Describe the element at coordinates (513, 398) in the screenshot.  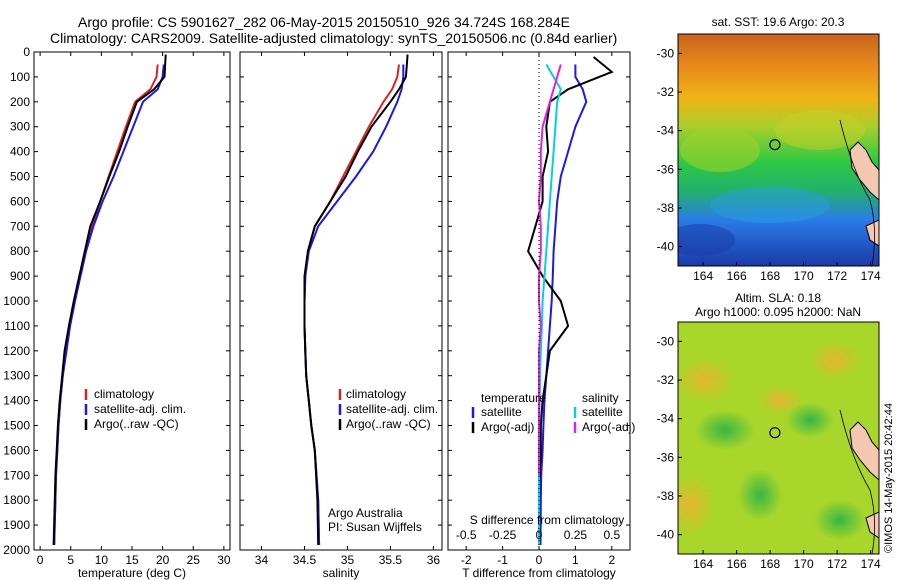
I see `legend-title-temperature: temperature` at that location.